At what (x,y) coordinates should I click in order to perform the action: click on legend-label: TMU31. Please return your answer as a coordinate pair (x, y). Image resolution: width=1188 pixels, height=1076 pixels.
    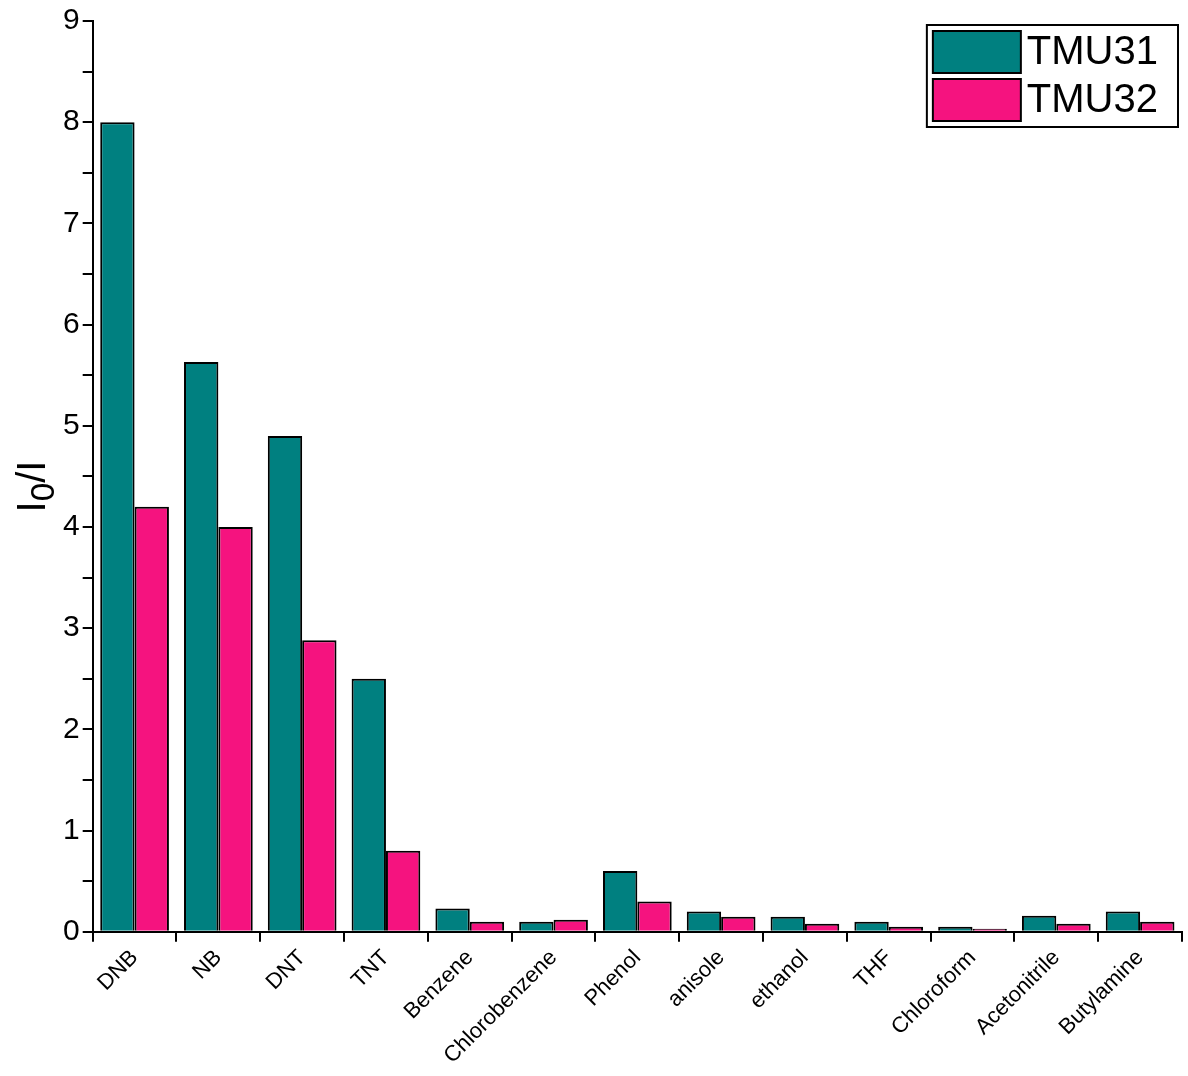
    Looking at the image, I should click on (1092, 50).